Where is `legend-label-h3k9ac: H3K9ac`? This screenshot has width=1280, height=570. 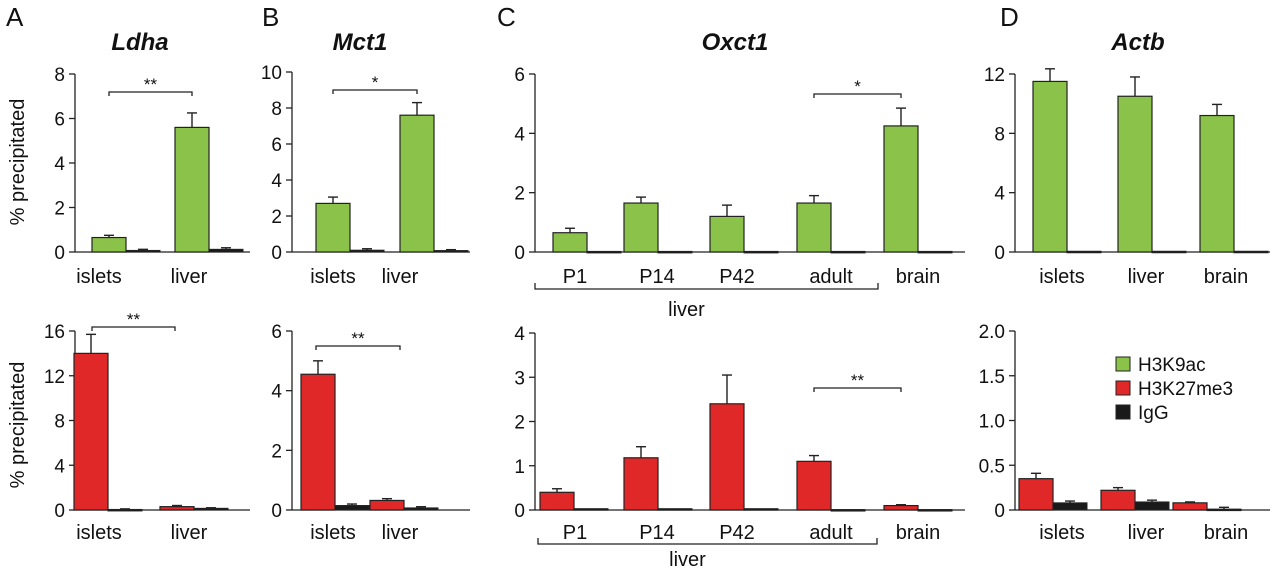 legend-label-h3k9ac: H3K9ac is located at coordinates (1172, 365).